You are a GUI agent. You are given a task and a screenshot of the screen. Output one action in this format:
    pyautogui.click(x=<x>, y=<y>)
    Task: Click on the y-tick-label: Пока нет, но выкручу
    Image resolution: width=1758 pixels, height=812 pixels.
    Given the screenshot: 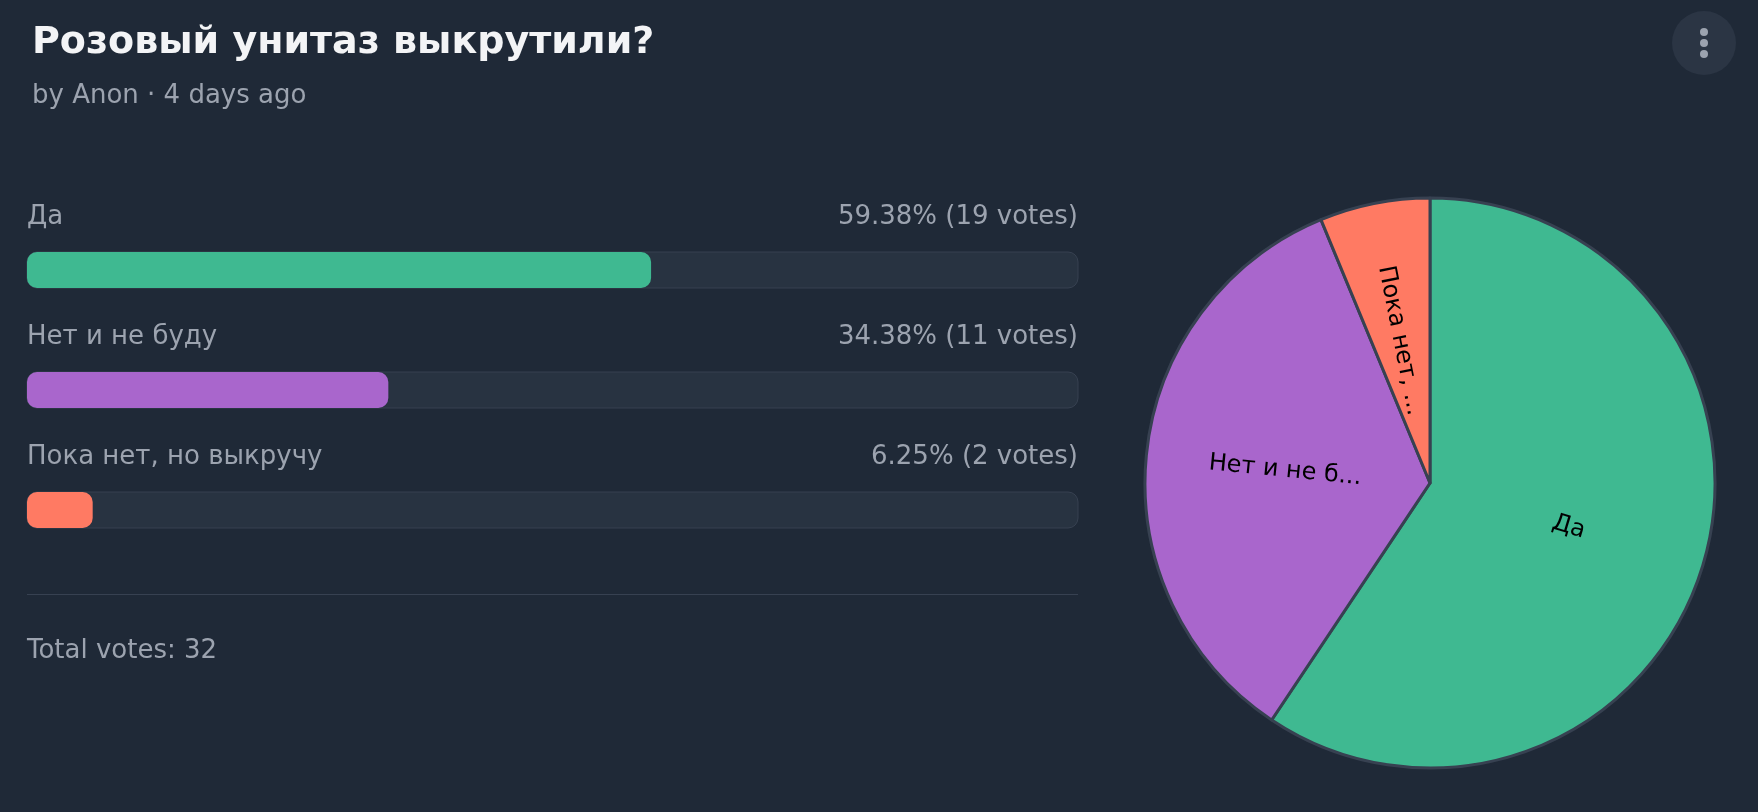 What is the action you would take?
    pyautogui.click(x=175, y=455)
    